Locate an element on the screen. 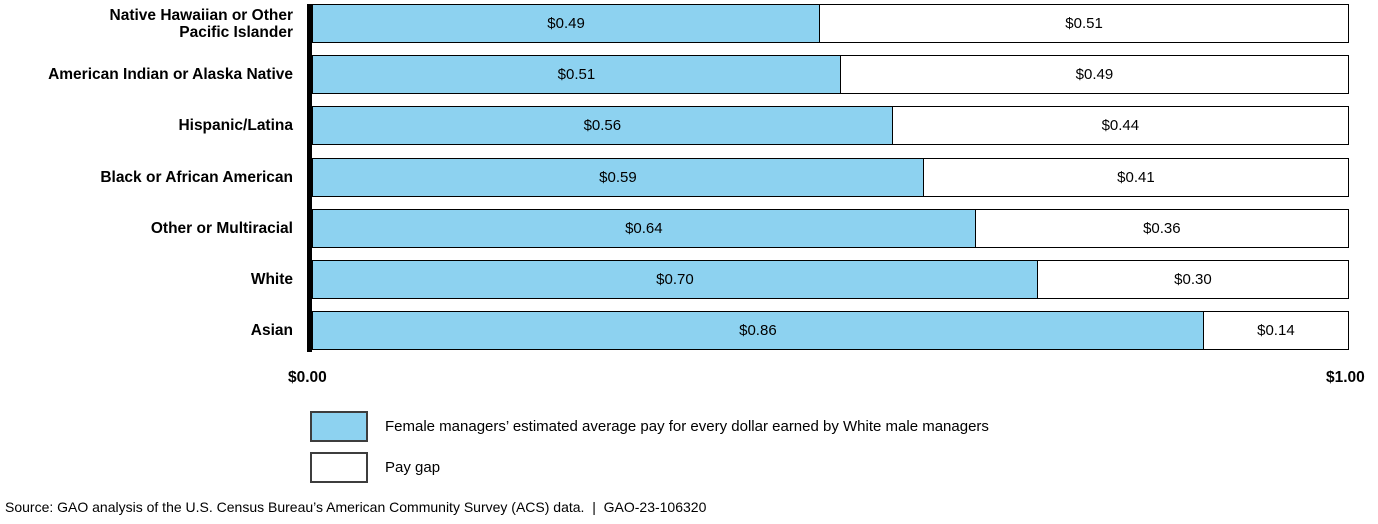 The height and width of the screenshot is (524, 1378). x-axis-tick-max: $1.00 is located at coordinates (1345, 377).